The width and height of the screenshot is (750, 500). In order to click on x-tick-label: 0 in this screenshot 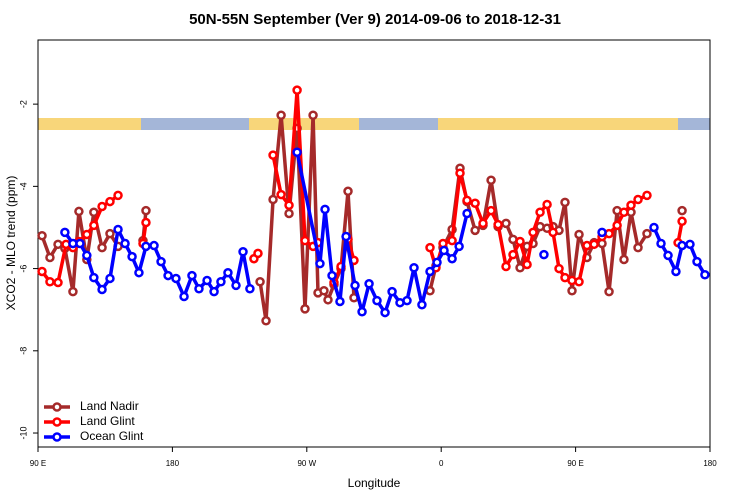, I will do `click(441, 463)`.